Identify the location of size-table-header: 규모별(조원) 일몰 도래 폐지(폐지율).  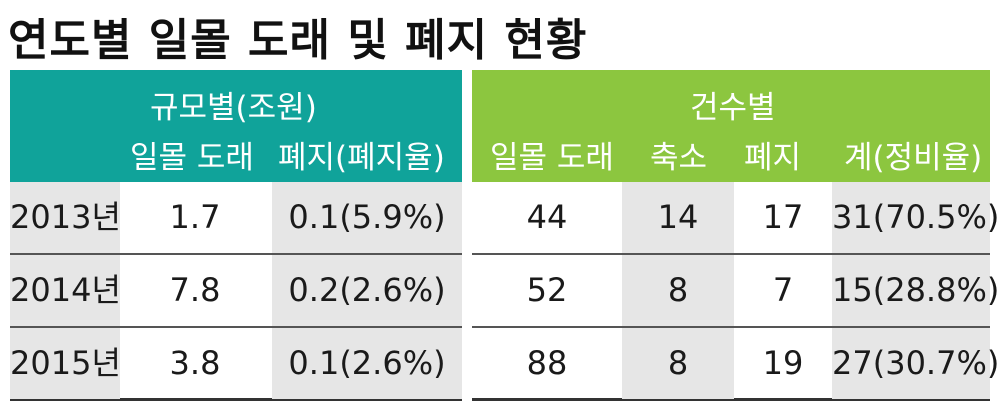
(236, 126).